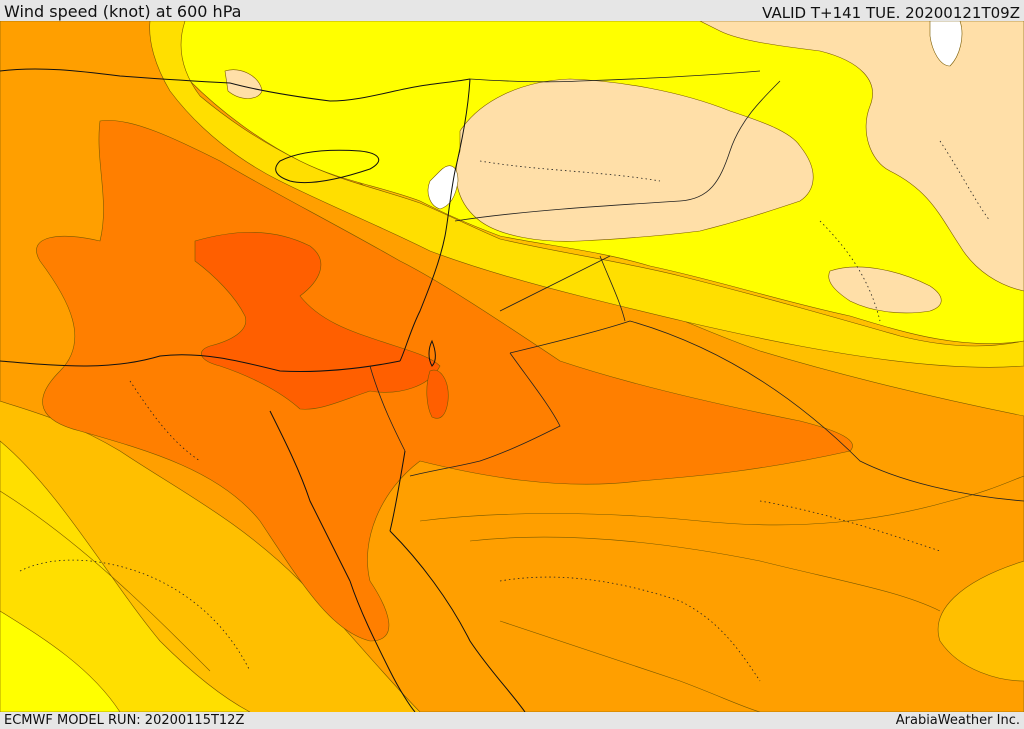 This screenshot has width=1024, height=729. I want to click on band-very-low-syria, so click(634, 160).